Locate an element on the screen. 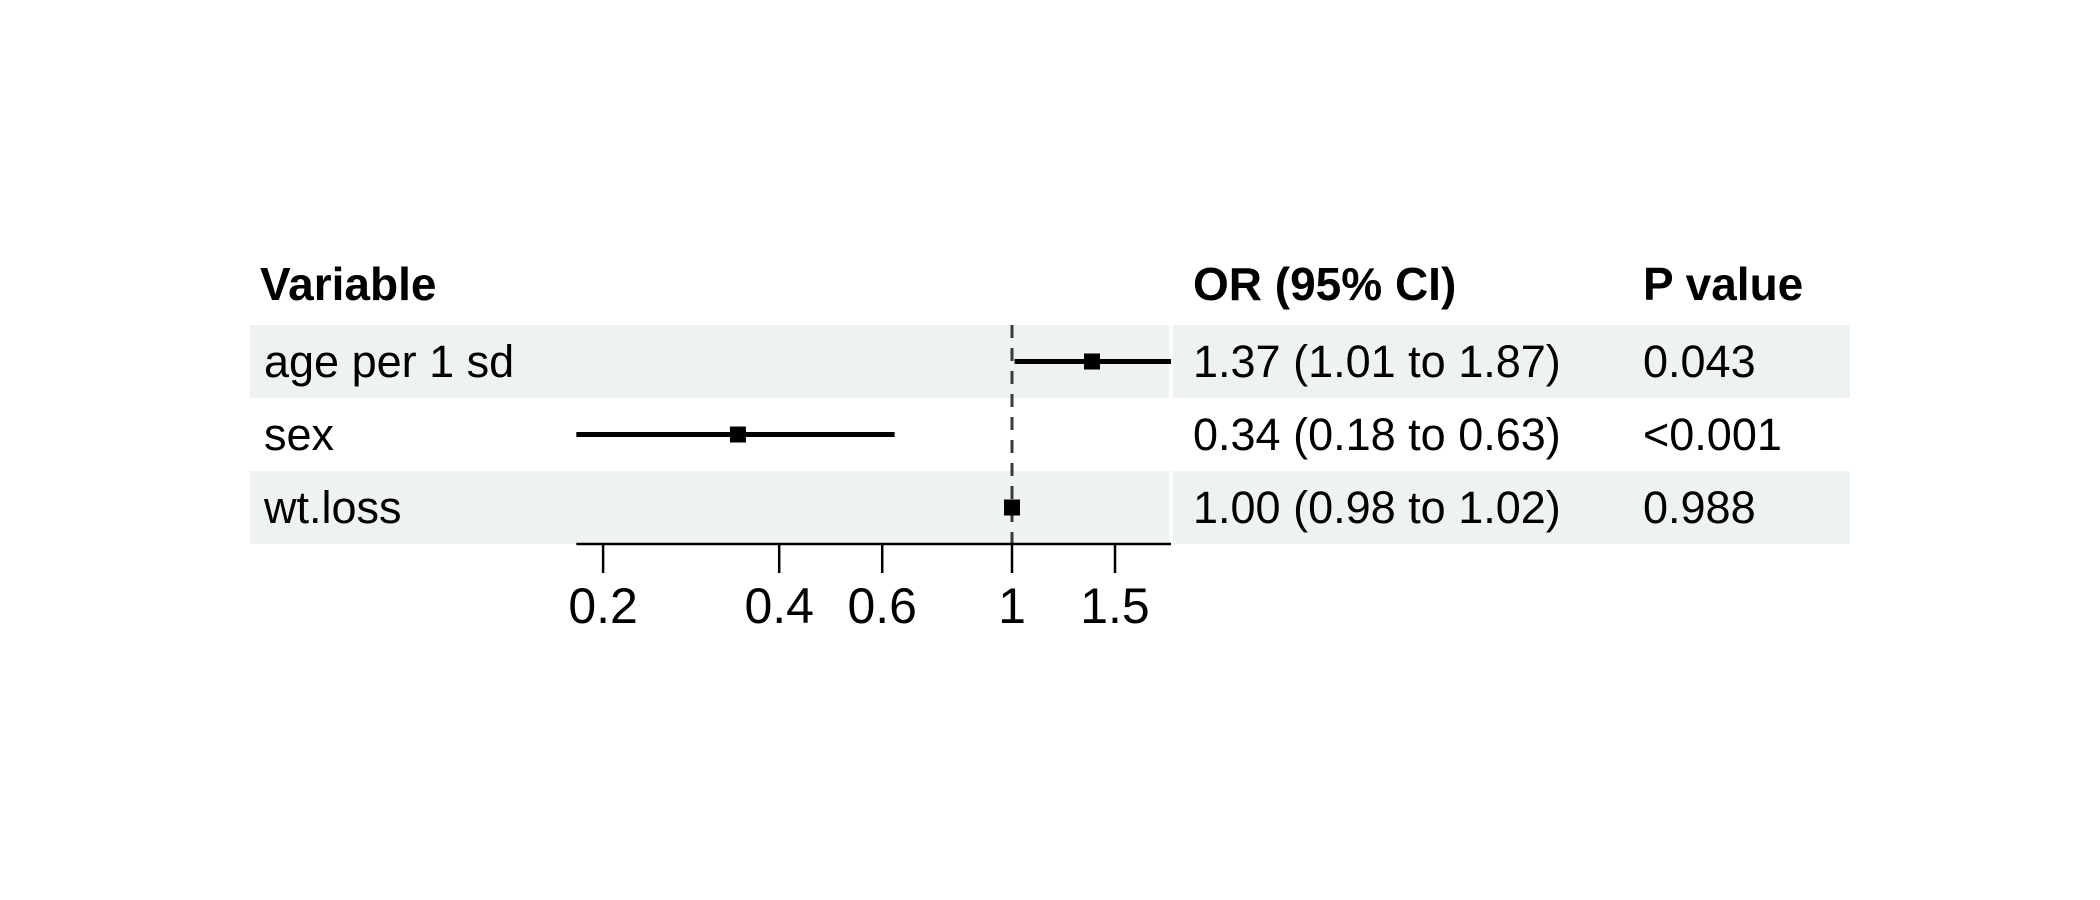 This screenshot has width=2100, height=900. p-value: 0.988 is located at coordinates (1699, 507).